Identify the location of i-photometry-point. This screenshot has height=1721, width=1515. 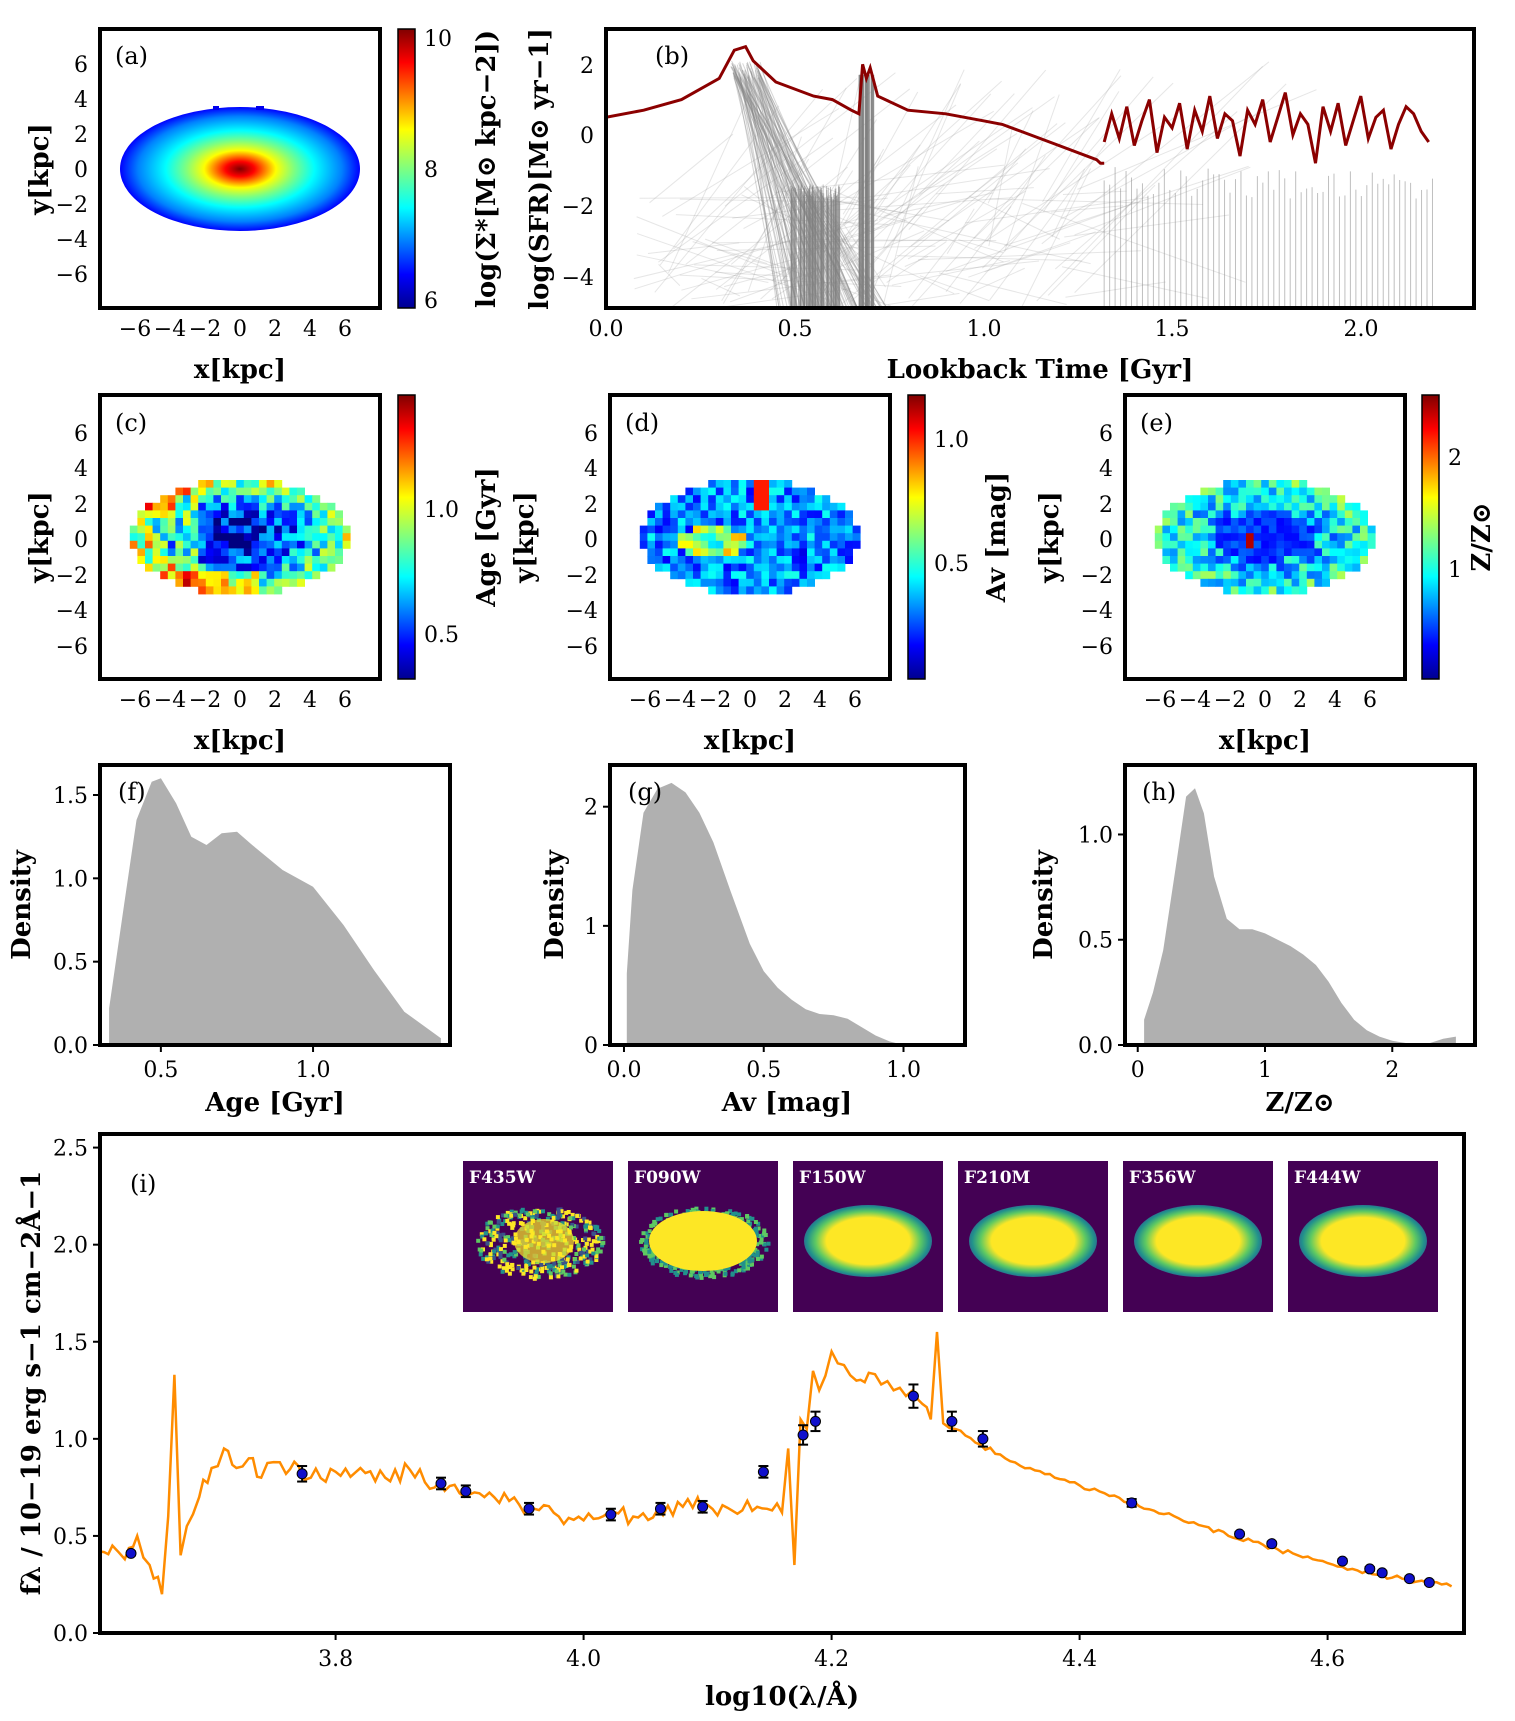
(302, 1474).